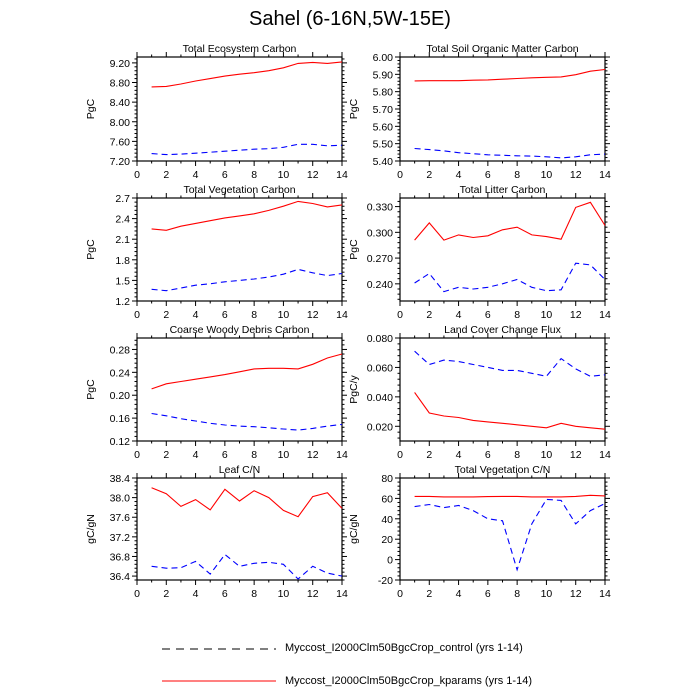 Image resolution: width=700 pixels, height=700 pixels. I want to click on y-tick-label: 5.80, so click(383, 93).